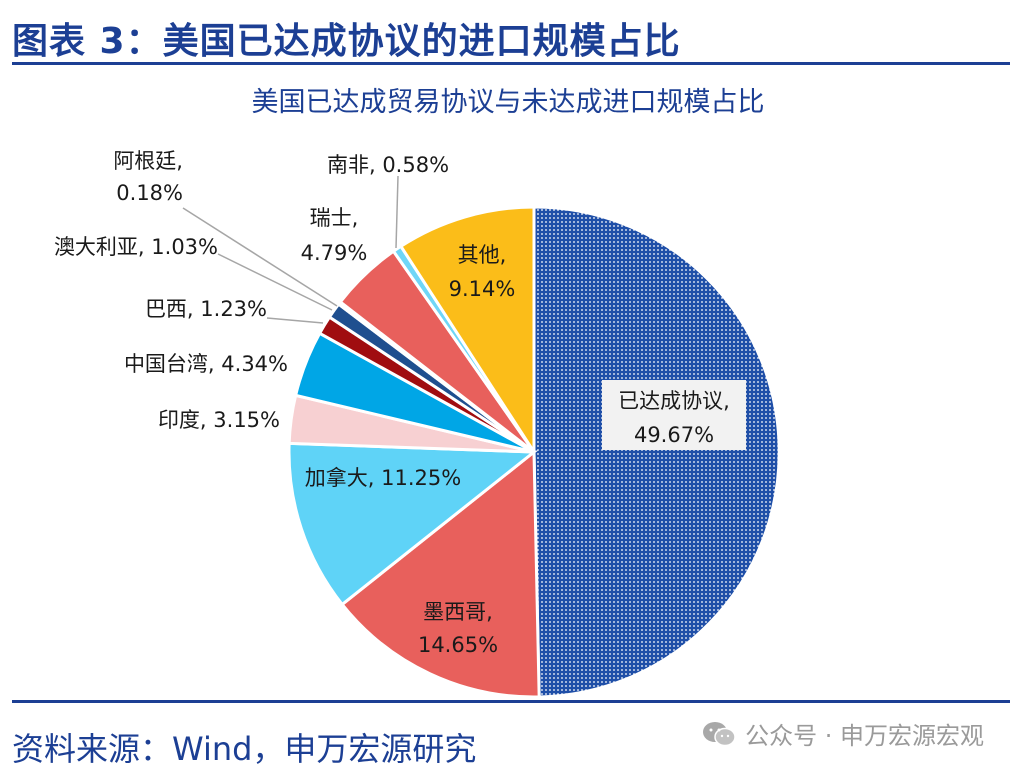 This screenshot has width=1016, height=774. Describe the element at coordinates (219, 420) in the screenshot. I see `slice-label-4: 印度, 3.15%` at that location.